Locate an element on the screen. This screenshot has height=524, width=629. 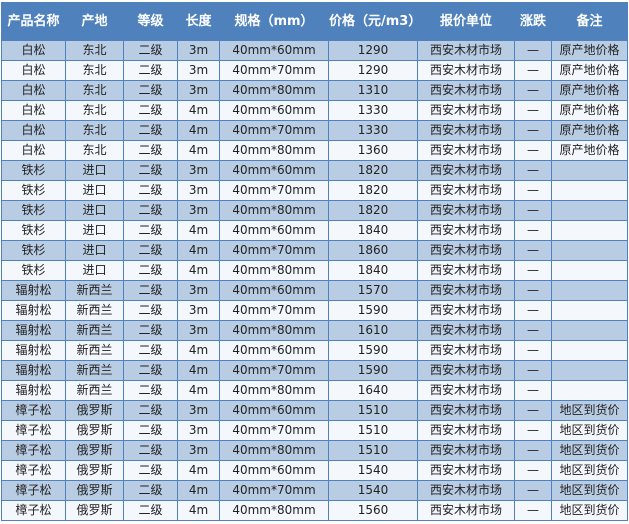
cell-price: 1310 is located at coordinates (373, 90).